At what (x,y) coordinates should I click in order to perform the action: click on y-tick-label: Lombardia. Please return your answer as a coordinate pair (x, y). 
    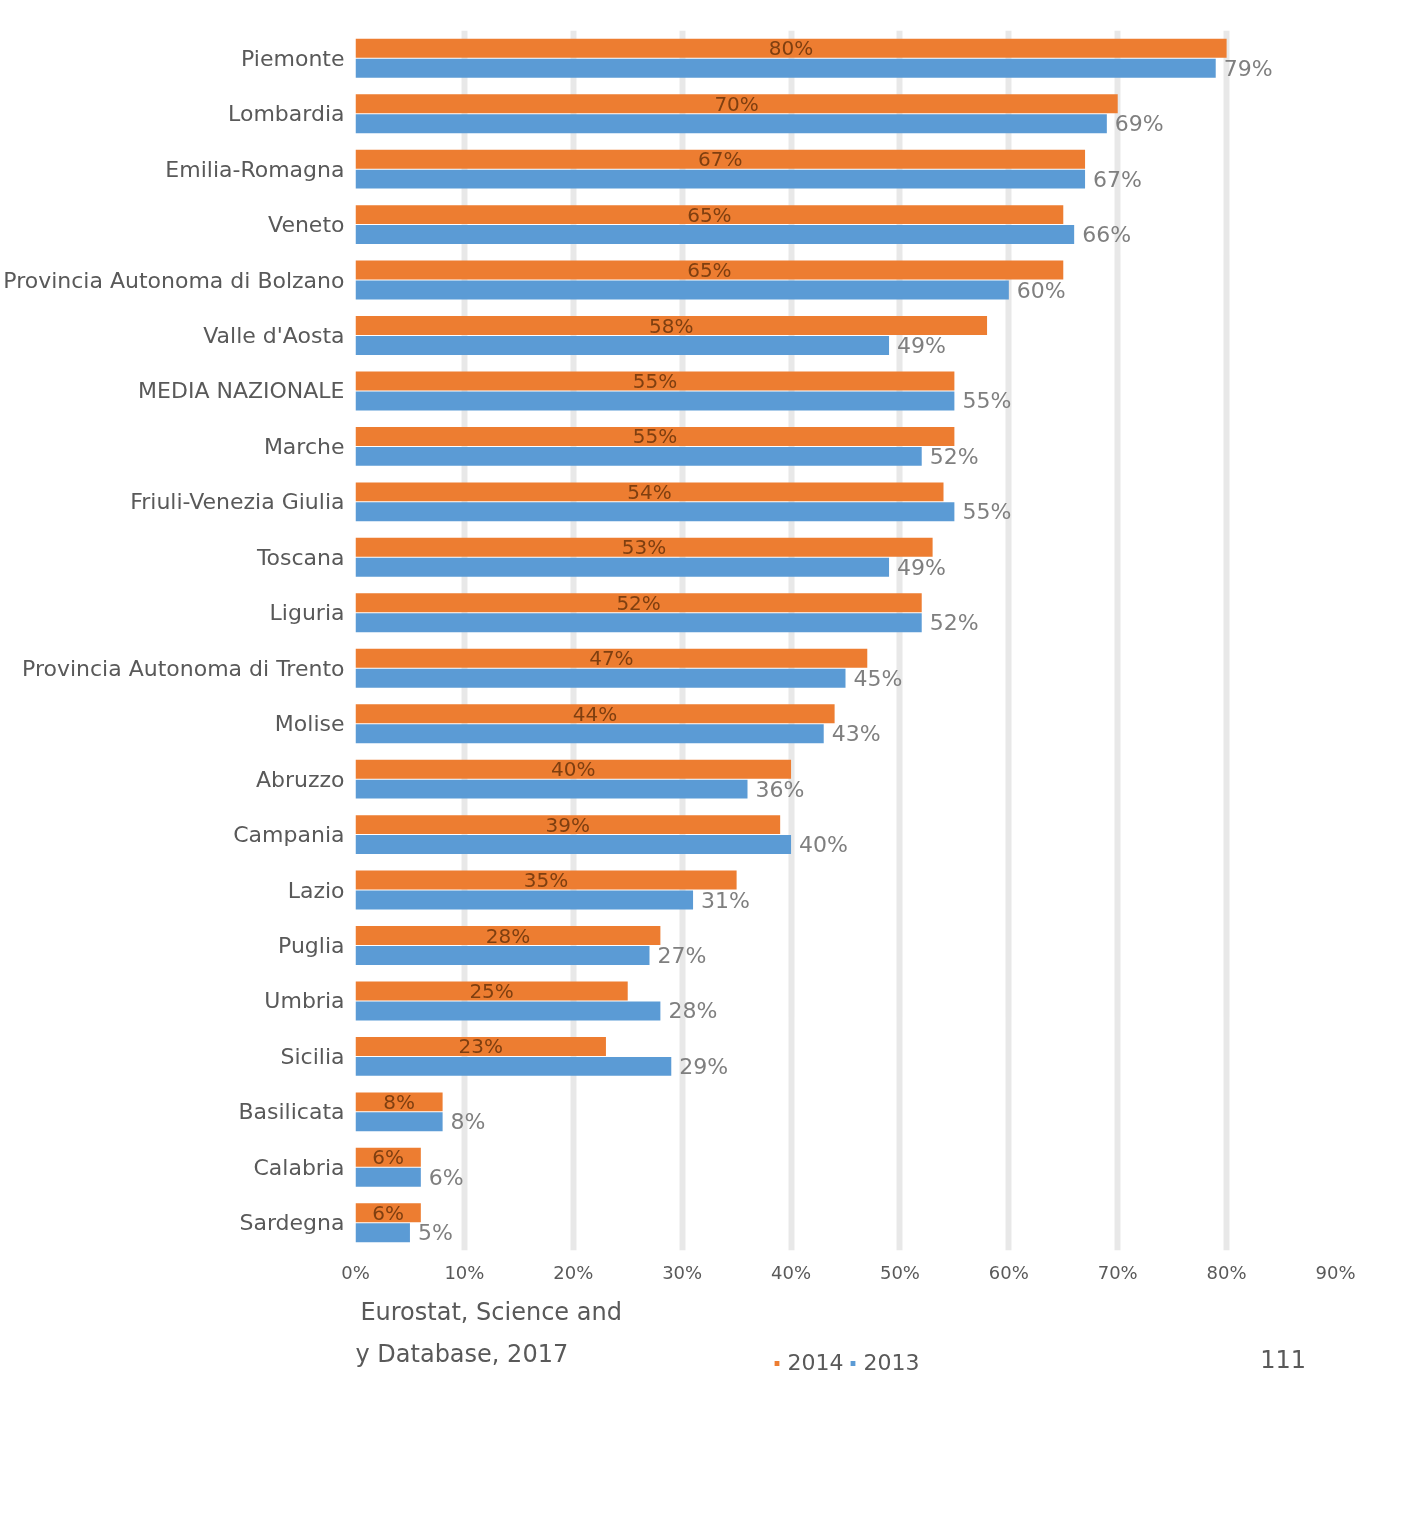
    Looking at the image, I should click on (286, 114).